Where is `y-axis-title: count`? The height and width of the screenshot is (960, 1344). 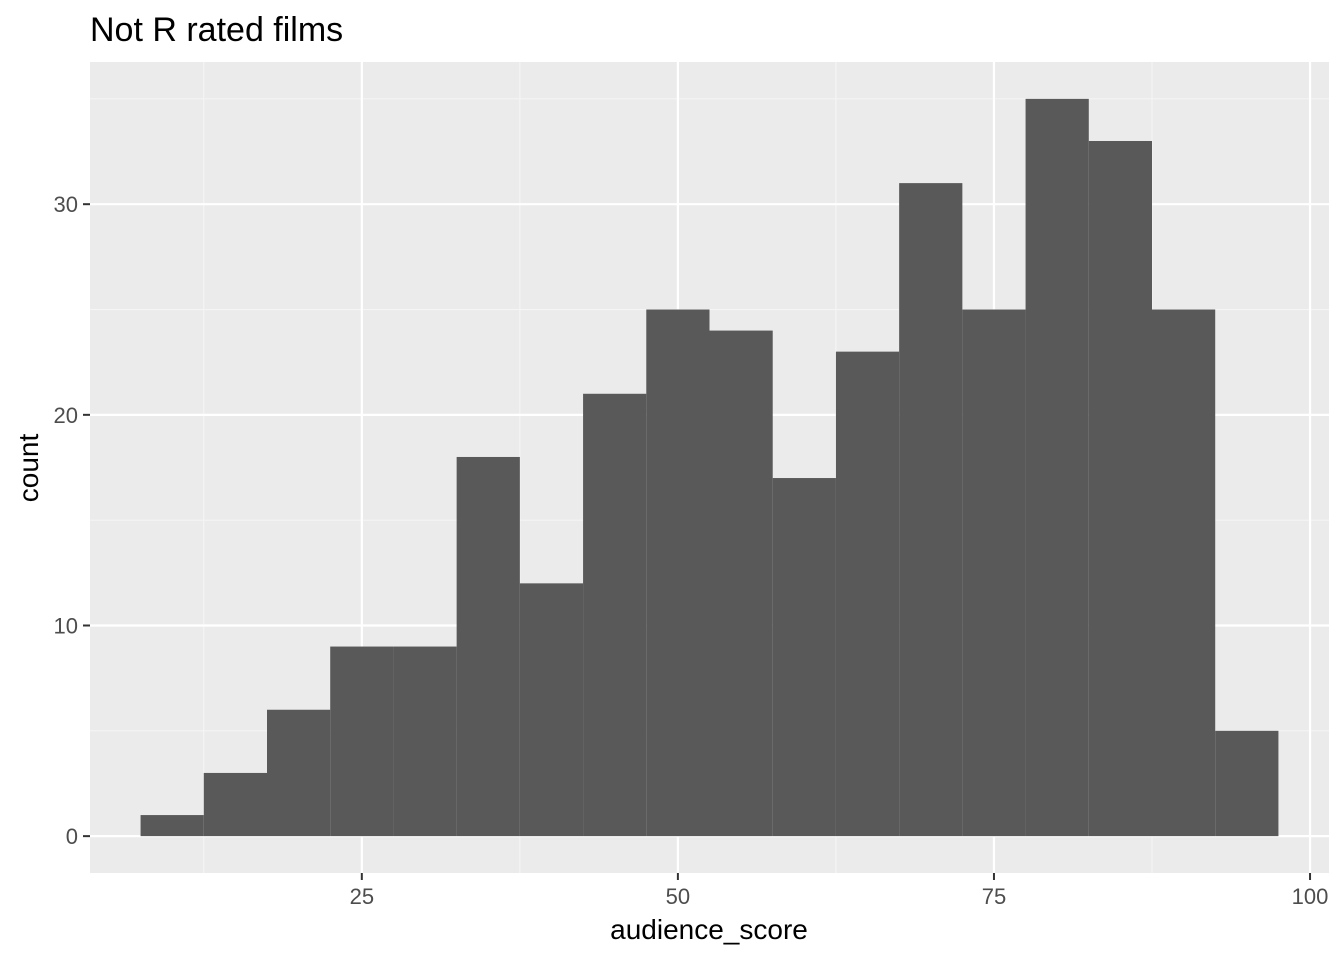
y-axis-title: count is located at coordinates (28, 468).